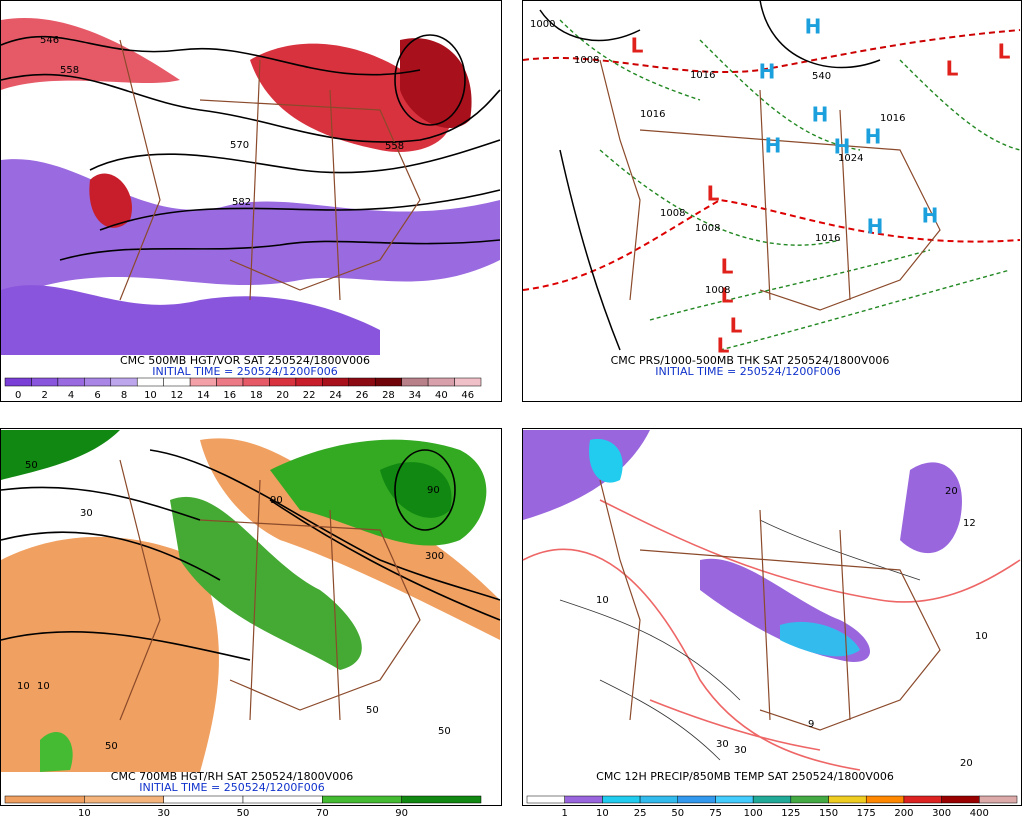 The width and height of the screenshot is (1024, 819). What do you see at coordinates (979, 813) in the screenshot?
I see `colorbar-label: 400` at bounding box center [979, 813].